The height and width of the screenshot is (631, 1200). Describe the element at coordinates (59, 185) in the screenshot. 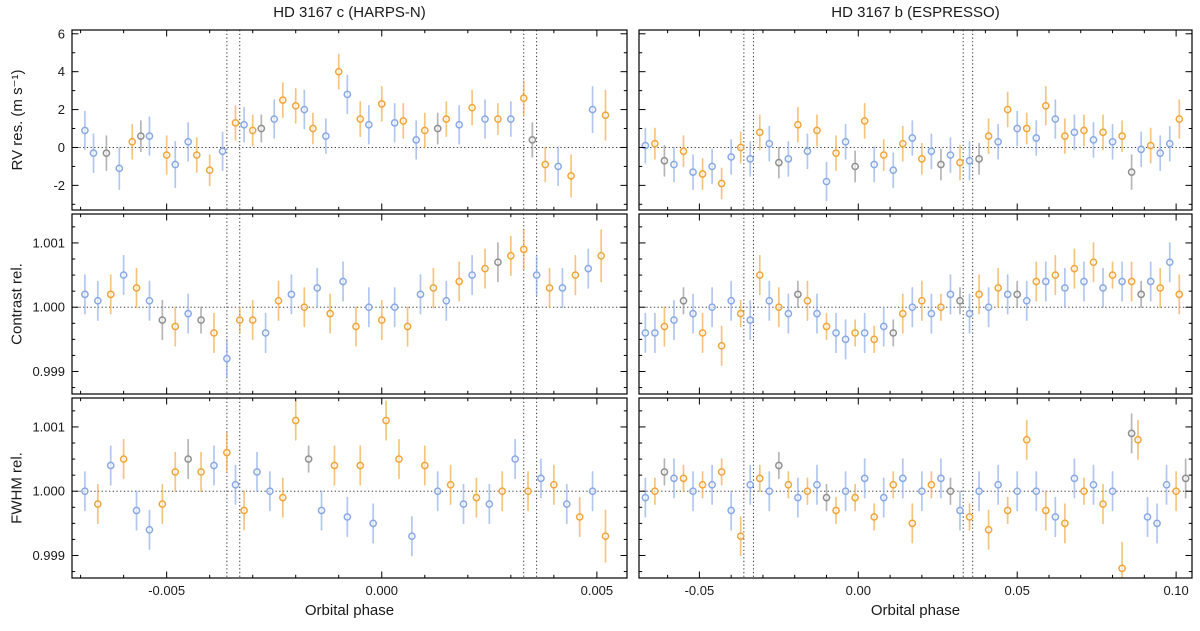

I see `y-tick-label: -2` at that location.